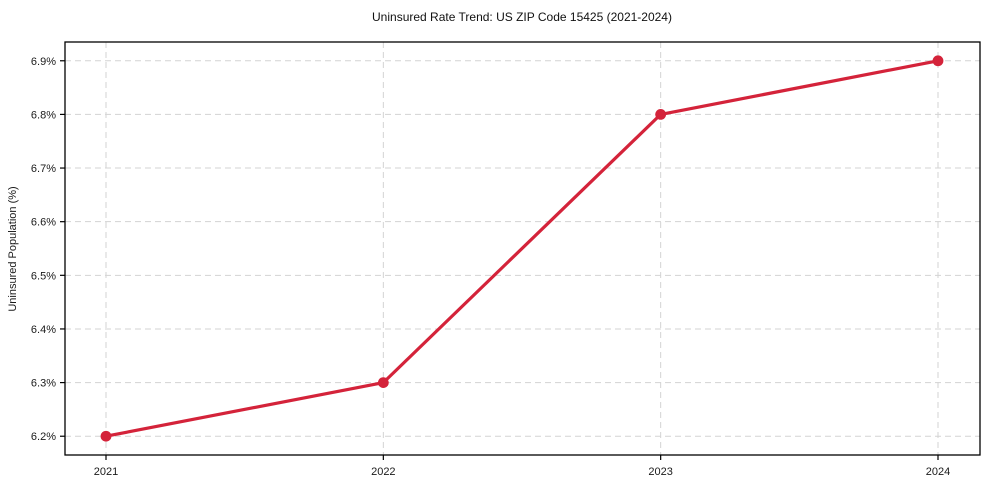 The image size is (989, 490). Describe the element at coordinates (43, 115) in the screenshot. I see `y-tick-label: 6.8%` at that location.